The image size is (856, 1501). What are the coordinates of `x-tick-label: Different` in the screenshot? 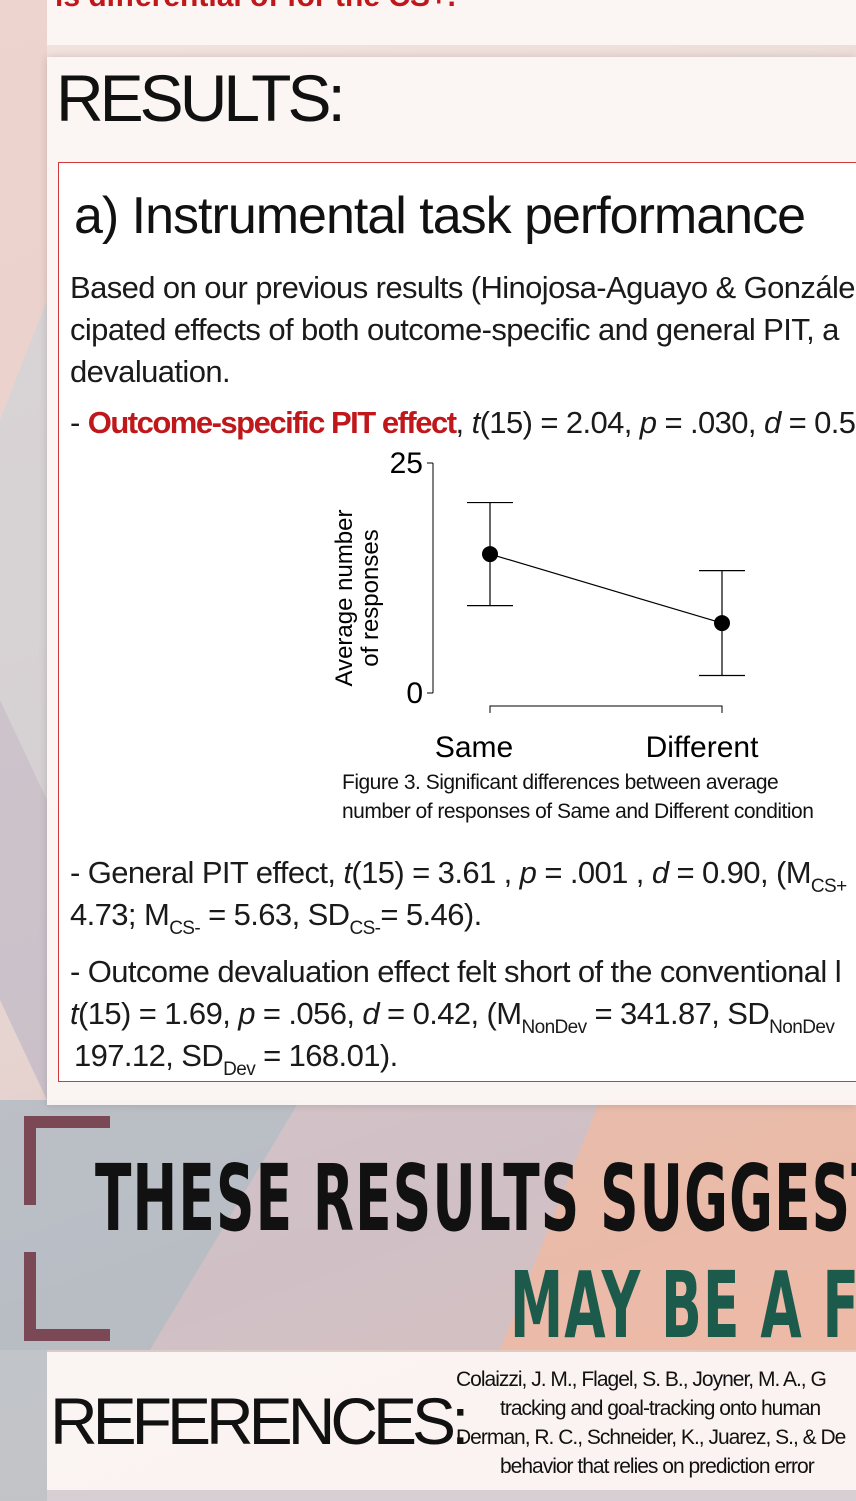 It's located at (703, 747).